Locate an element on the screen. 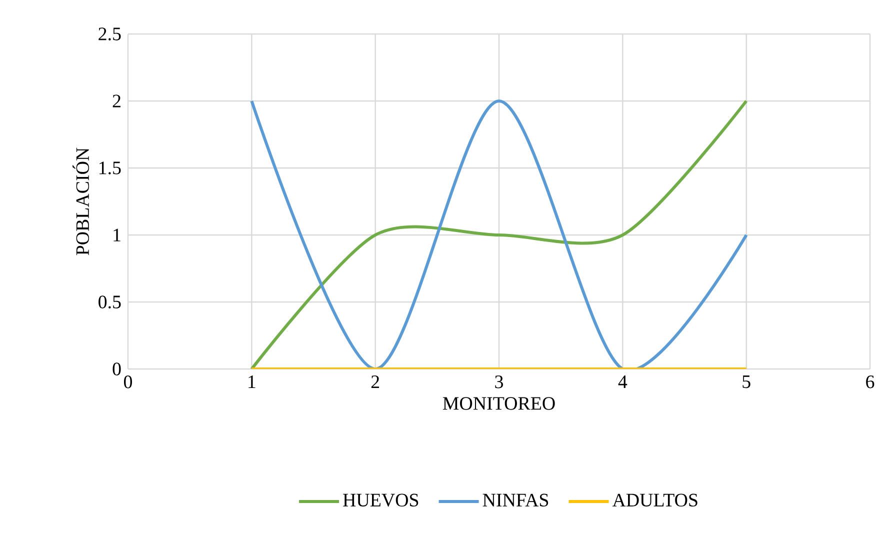  legend-label: HUEVOS is located at coordinates (380, 500).